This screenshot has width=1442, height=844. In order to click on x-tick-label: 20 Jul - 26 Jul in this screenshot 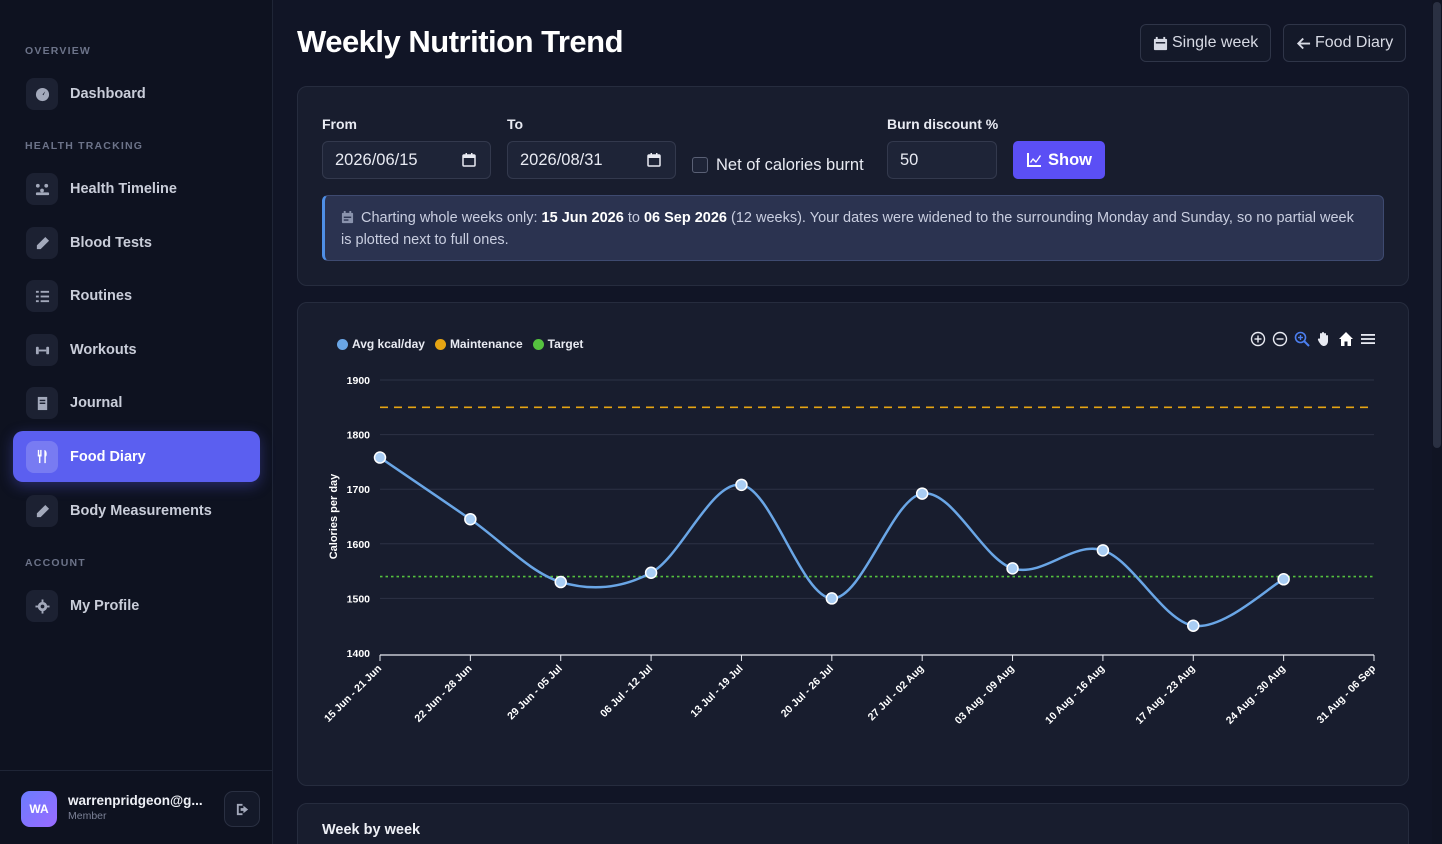, I will do `click(807, 691)`.